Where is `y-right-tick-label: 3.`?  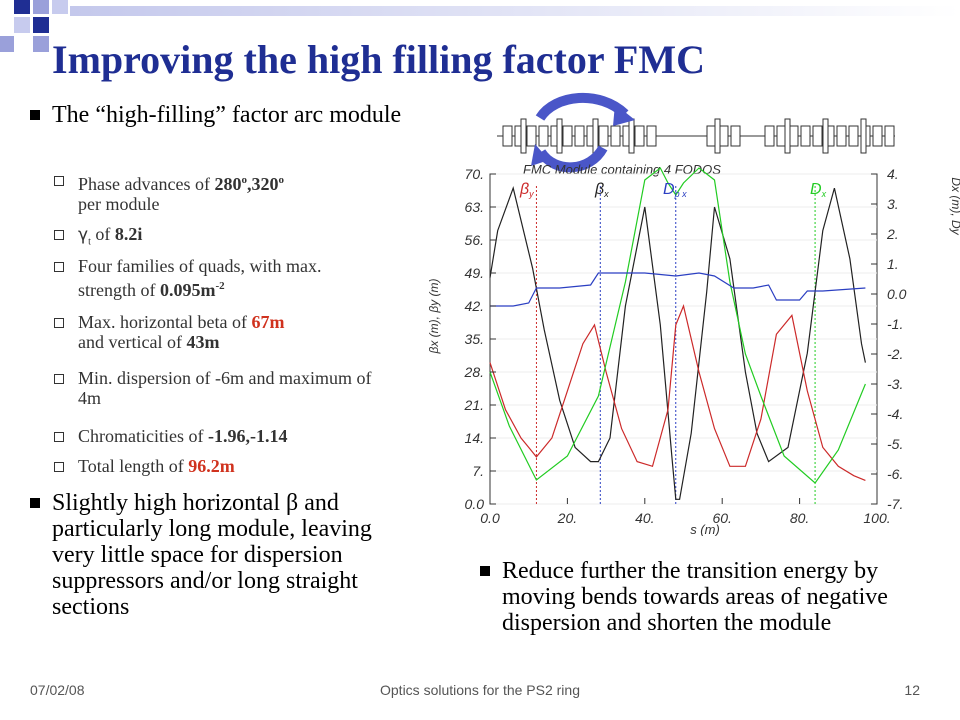 y-right-tick-label: 3. is located at coordinates (893, 204).